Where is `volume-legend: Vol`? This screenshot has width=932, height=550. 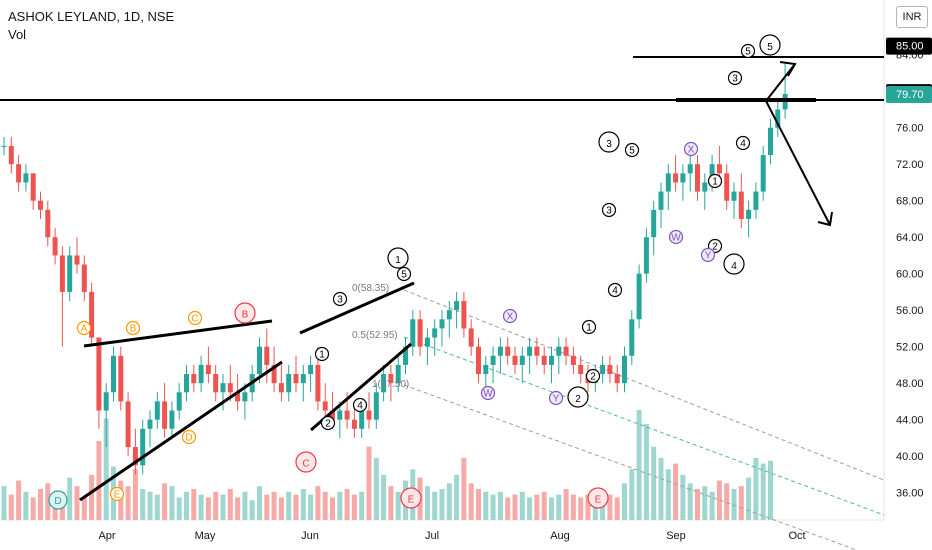 volume-legend: Vol is located at coordinates (17, 34).